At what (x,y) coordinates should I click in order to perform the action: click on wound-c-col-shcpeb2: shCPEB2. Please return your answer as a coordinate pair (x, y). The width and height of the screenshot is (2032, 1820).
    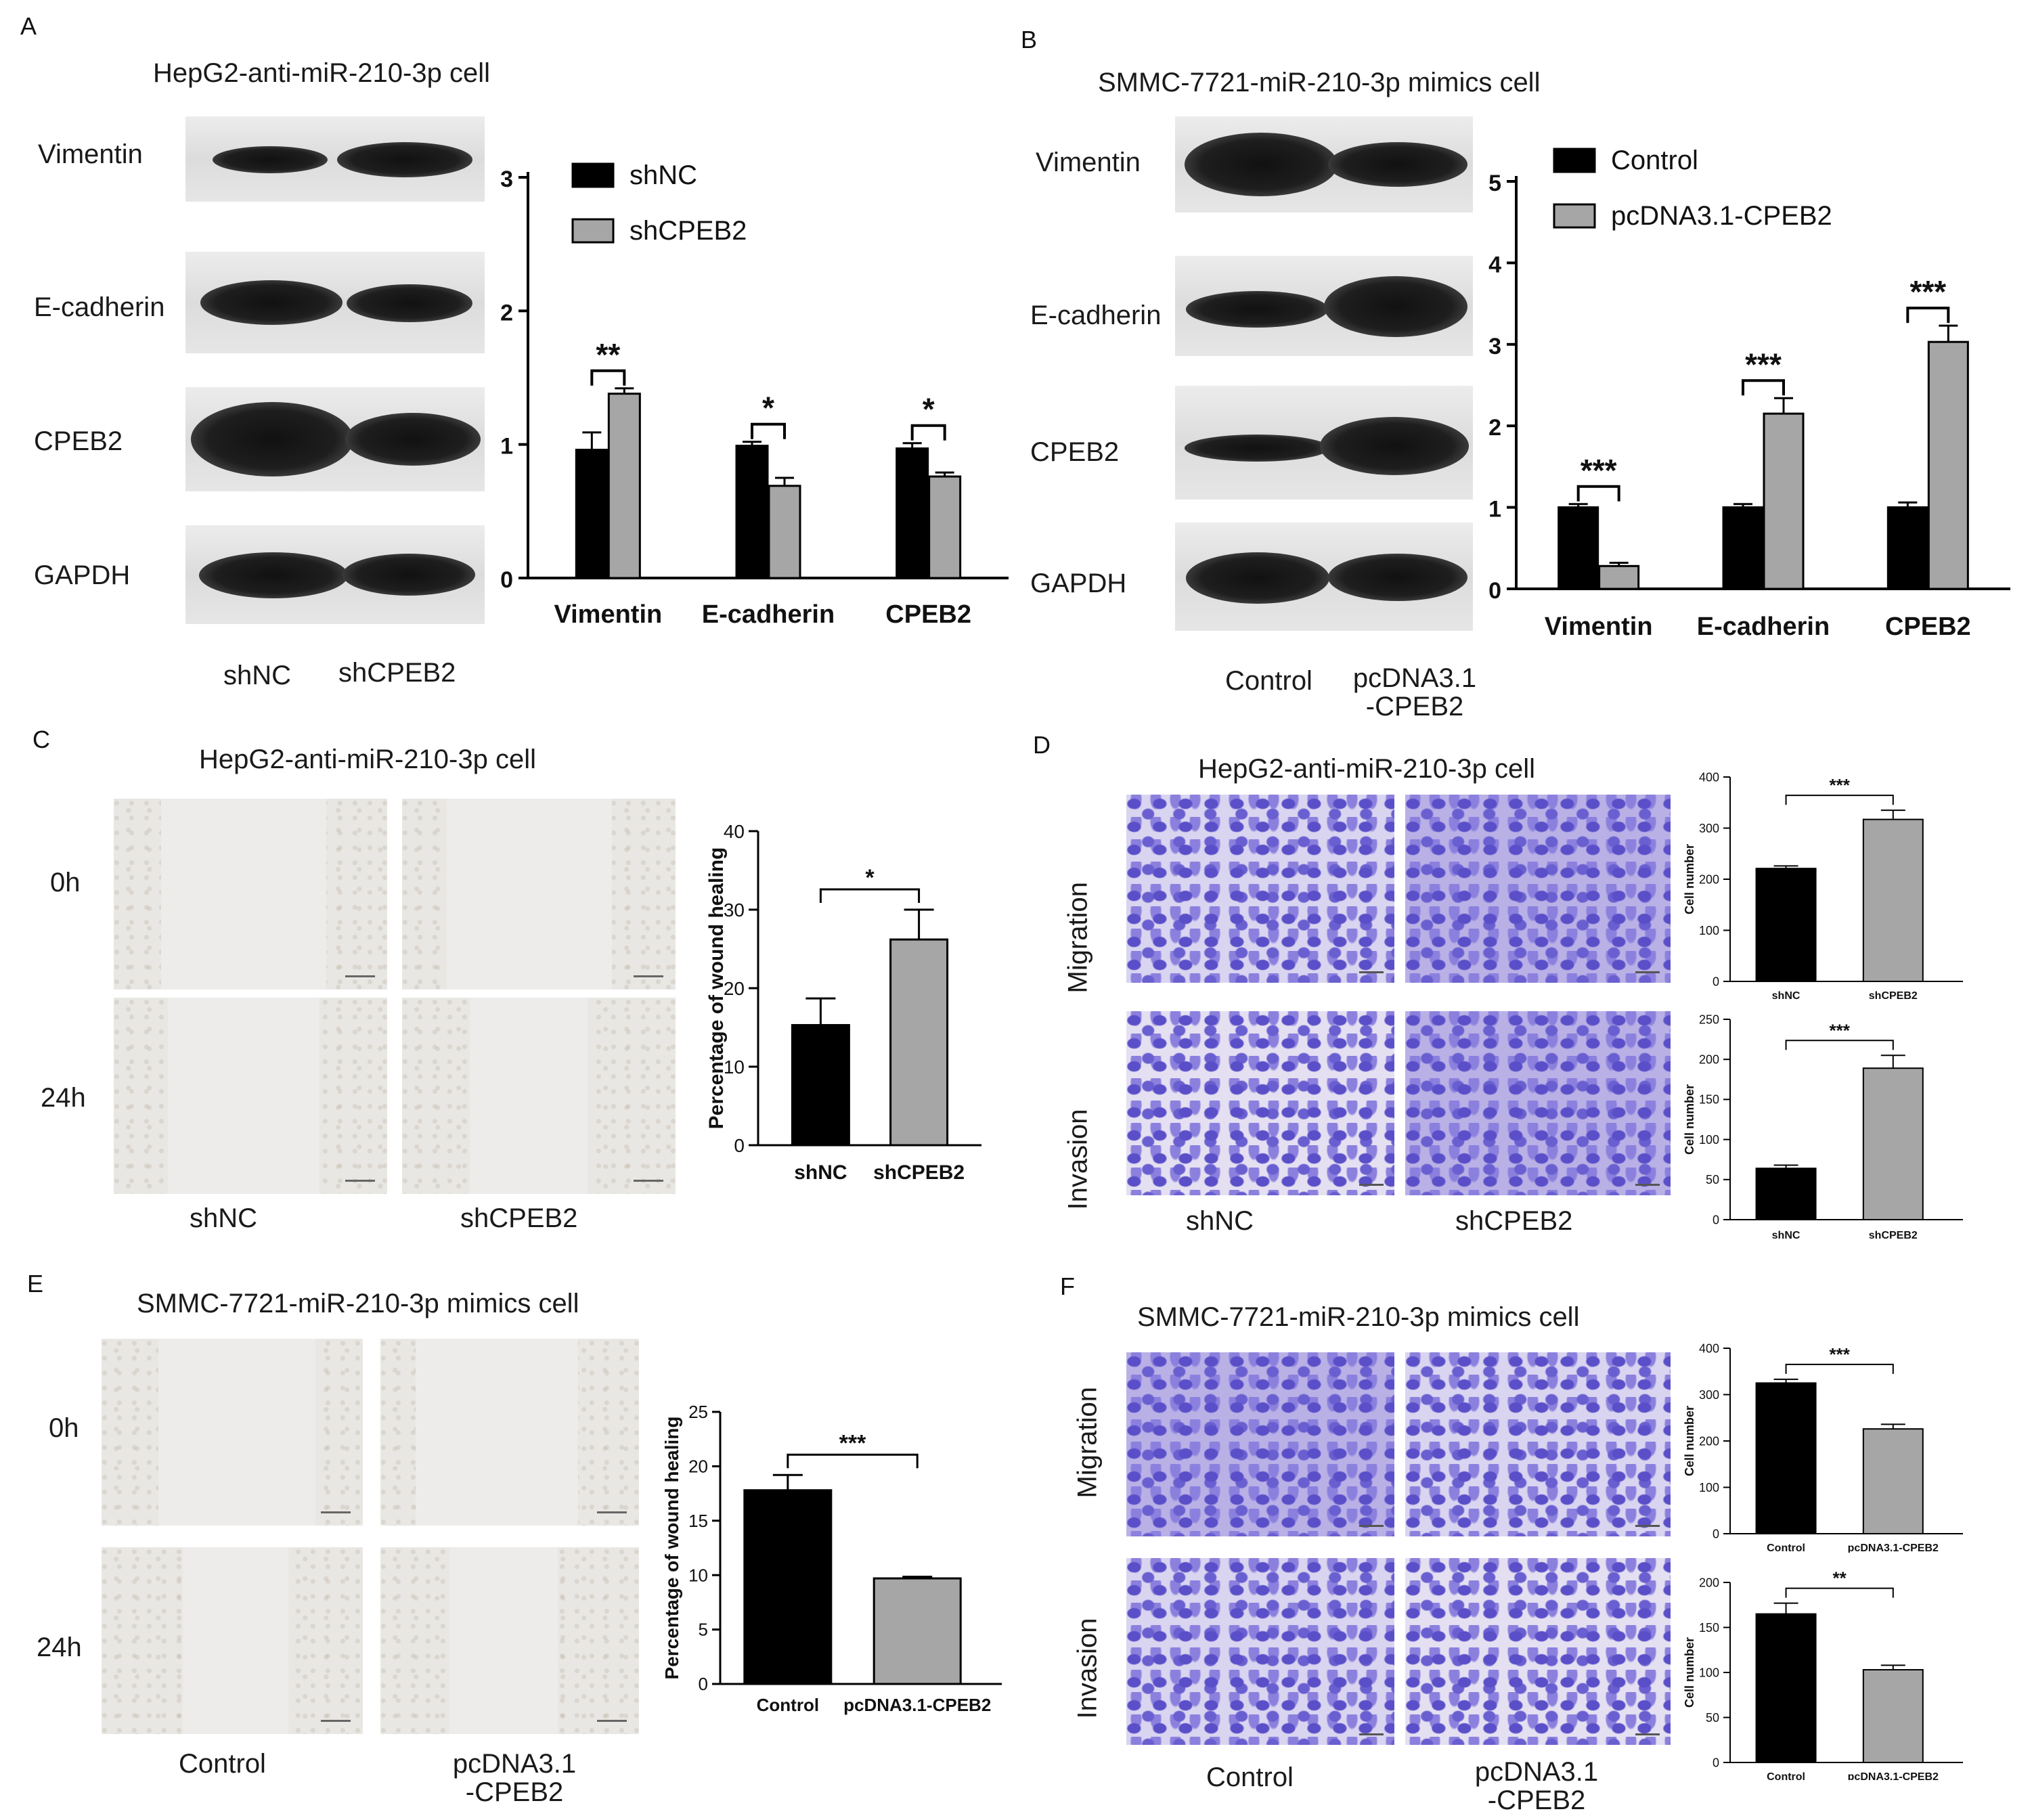
    Looking at the image, I should click on (519, 1218).